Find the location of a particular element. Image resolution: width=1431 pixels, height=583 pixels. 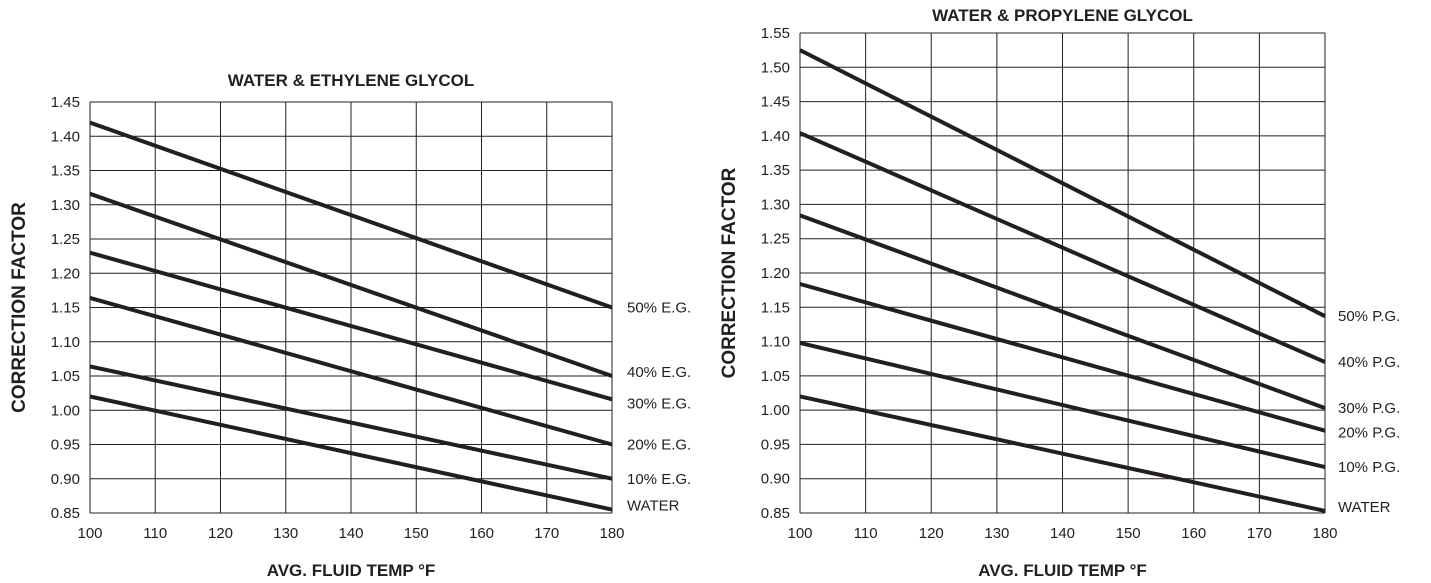

chart-title: WATER & PROPYLENE GLYCOL is located at coordinates (1062, 15).